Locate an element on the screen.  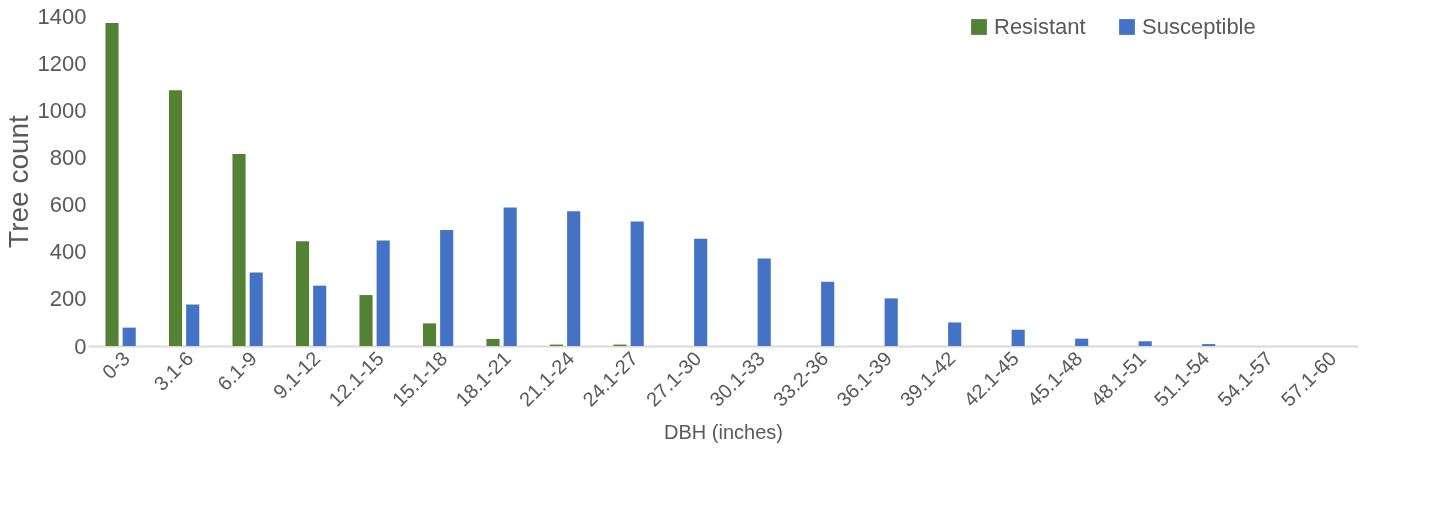
x-axis-title: DBH (inches) is located at coordinates (723, 431).